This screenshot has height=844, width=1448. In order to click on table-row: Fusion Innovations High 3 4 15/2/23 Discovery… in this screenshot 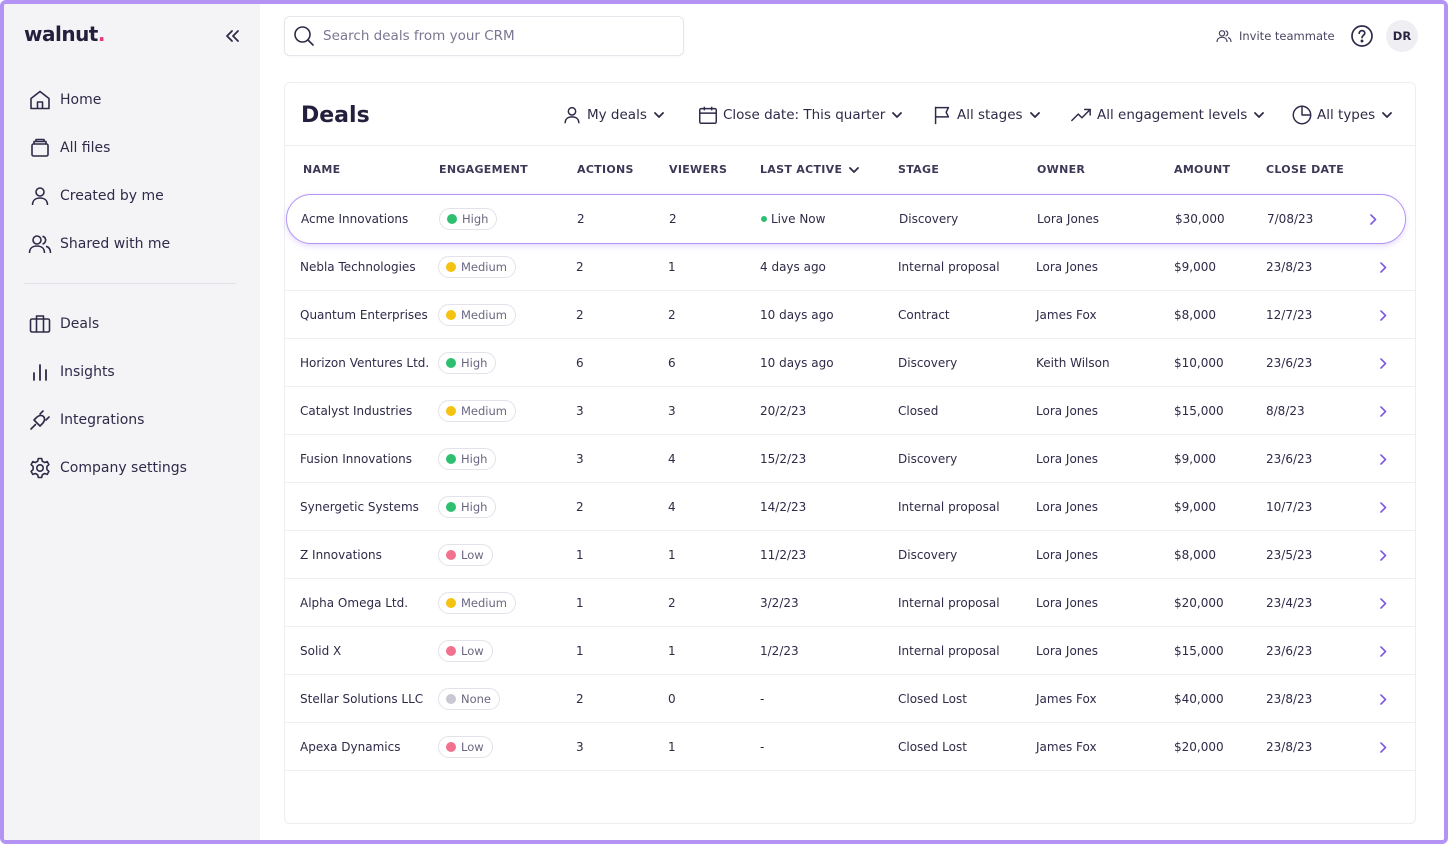, I will do `click(850, 459)`.